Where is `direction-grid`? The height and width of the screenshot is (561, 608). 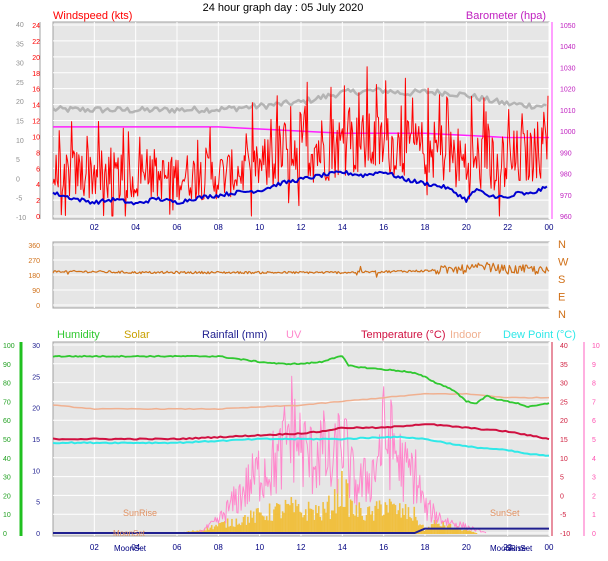
direction-grid is located at coordinates (301, 275).